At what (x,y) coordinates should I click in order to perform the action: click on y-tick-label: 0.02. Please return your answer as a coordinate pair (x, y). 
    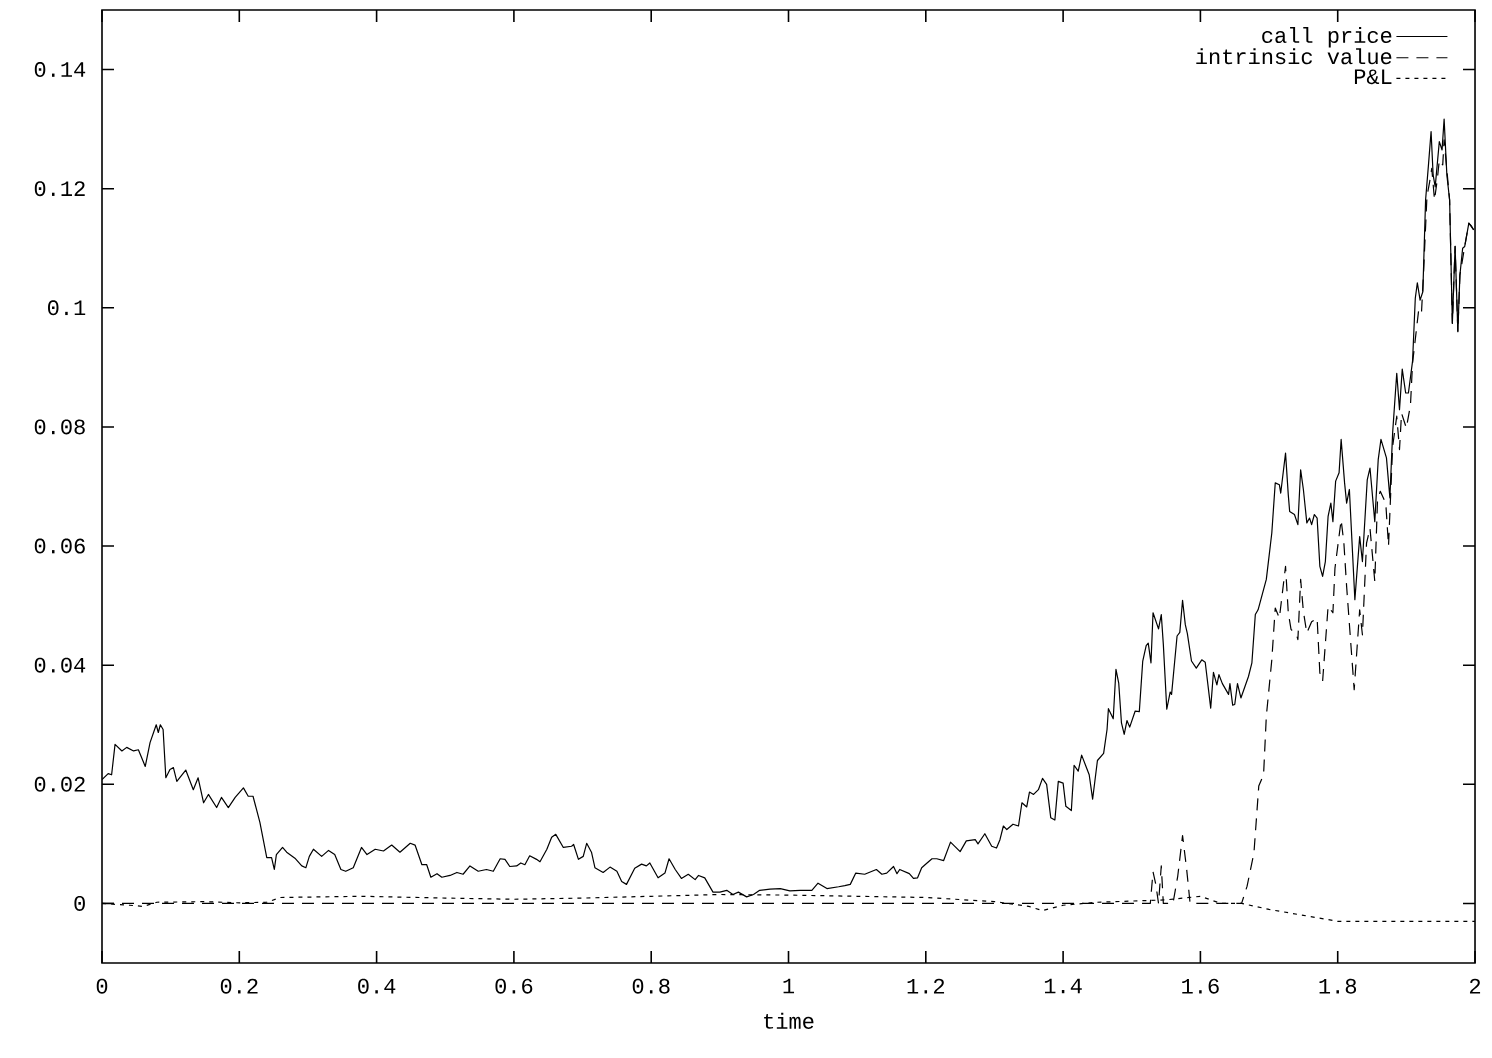
    Looking at the image, I should click on (59, 784).